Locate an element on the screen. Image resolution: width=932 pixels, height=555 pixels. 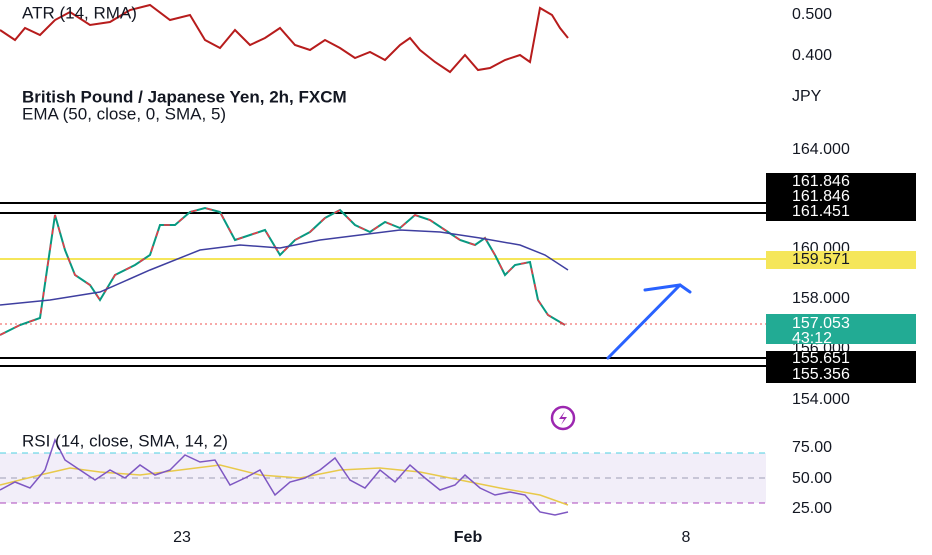
time-axis-label: 8 is located at coordinates (686, 537).